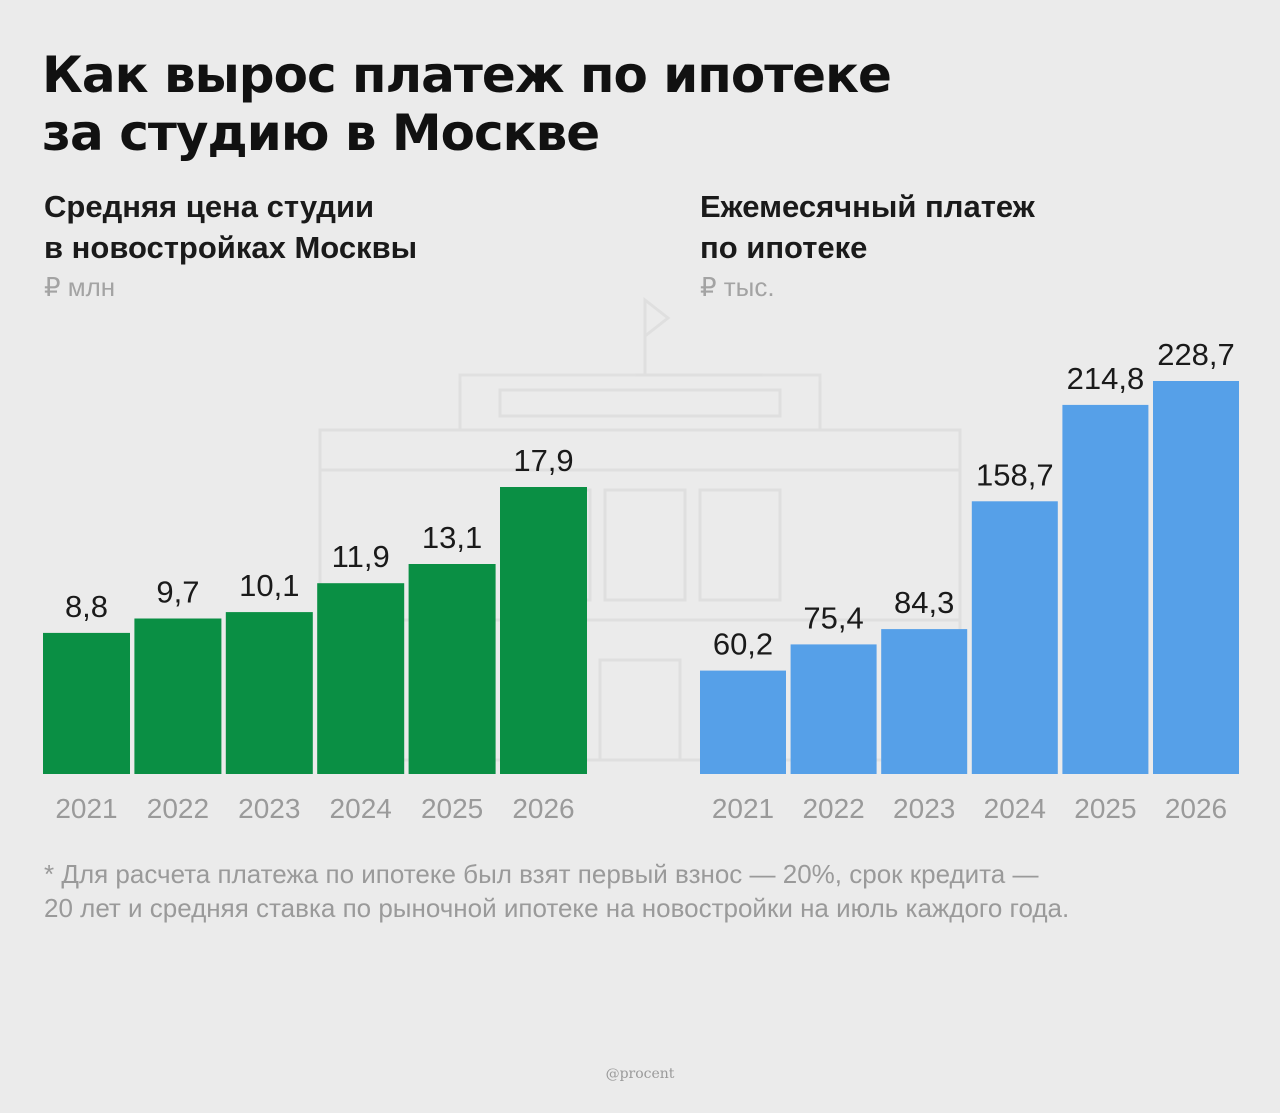 This screenshot has height=1113, width=1280. I want to click on left-x-tick-2022: 2022, so click(178, 808).